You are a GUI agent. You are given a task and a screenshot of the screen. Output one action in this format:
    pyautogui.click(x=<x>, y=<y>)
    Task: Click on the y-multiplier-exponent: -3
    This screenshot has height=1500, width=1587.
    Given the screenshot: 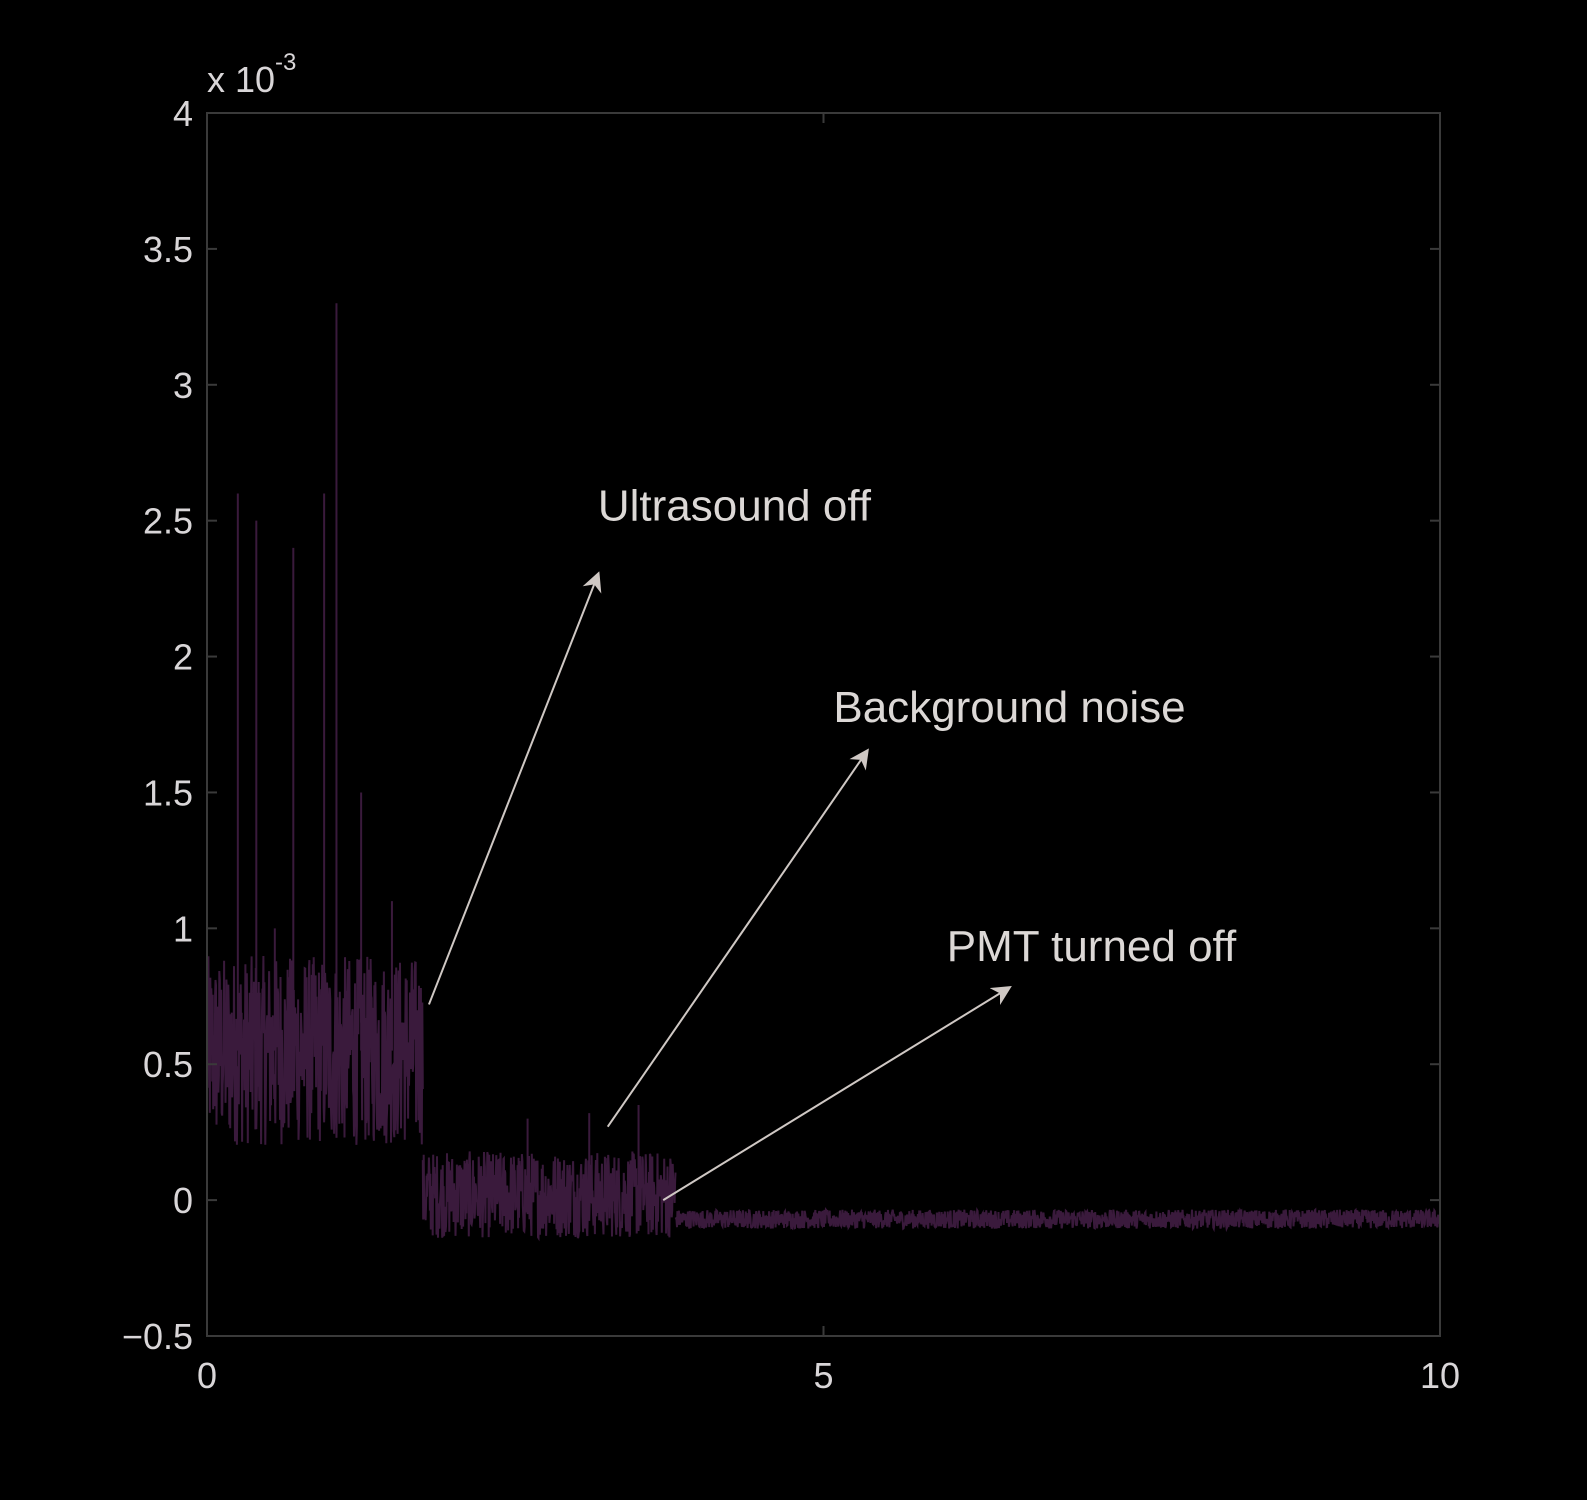 What is the action you would take?
    pyautogui.click(x=285, y=62)
    